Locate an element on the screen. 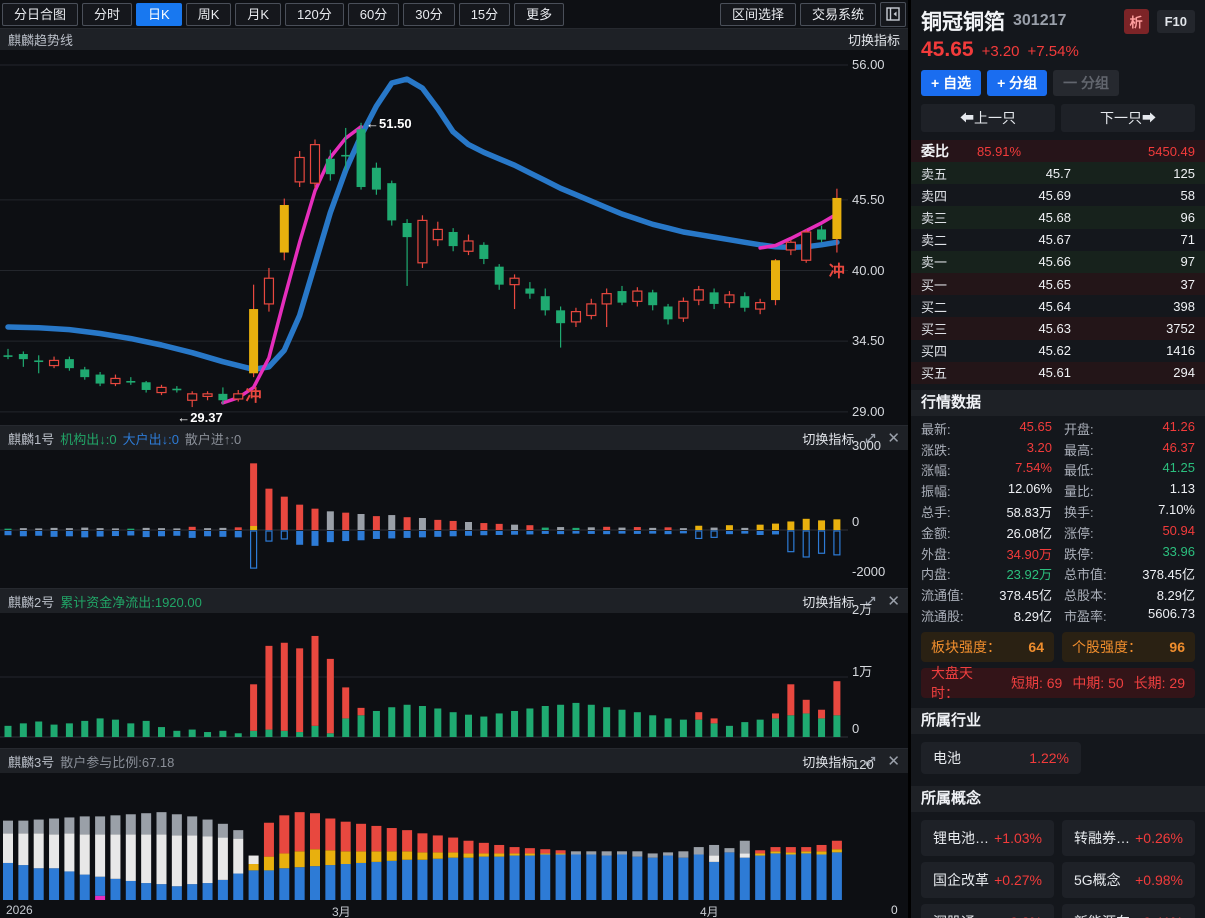  sub3-plot: 120 is located at coordinates (454, 830).